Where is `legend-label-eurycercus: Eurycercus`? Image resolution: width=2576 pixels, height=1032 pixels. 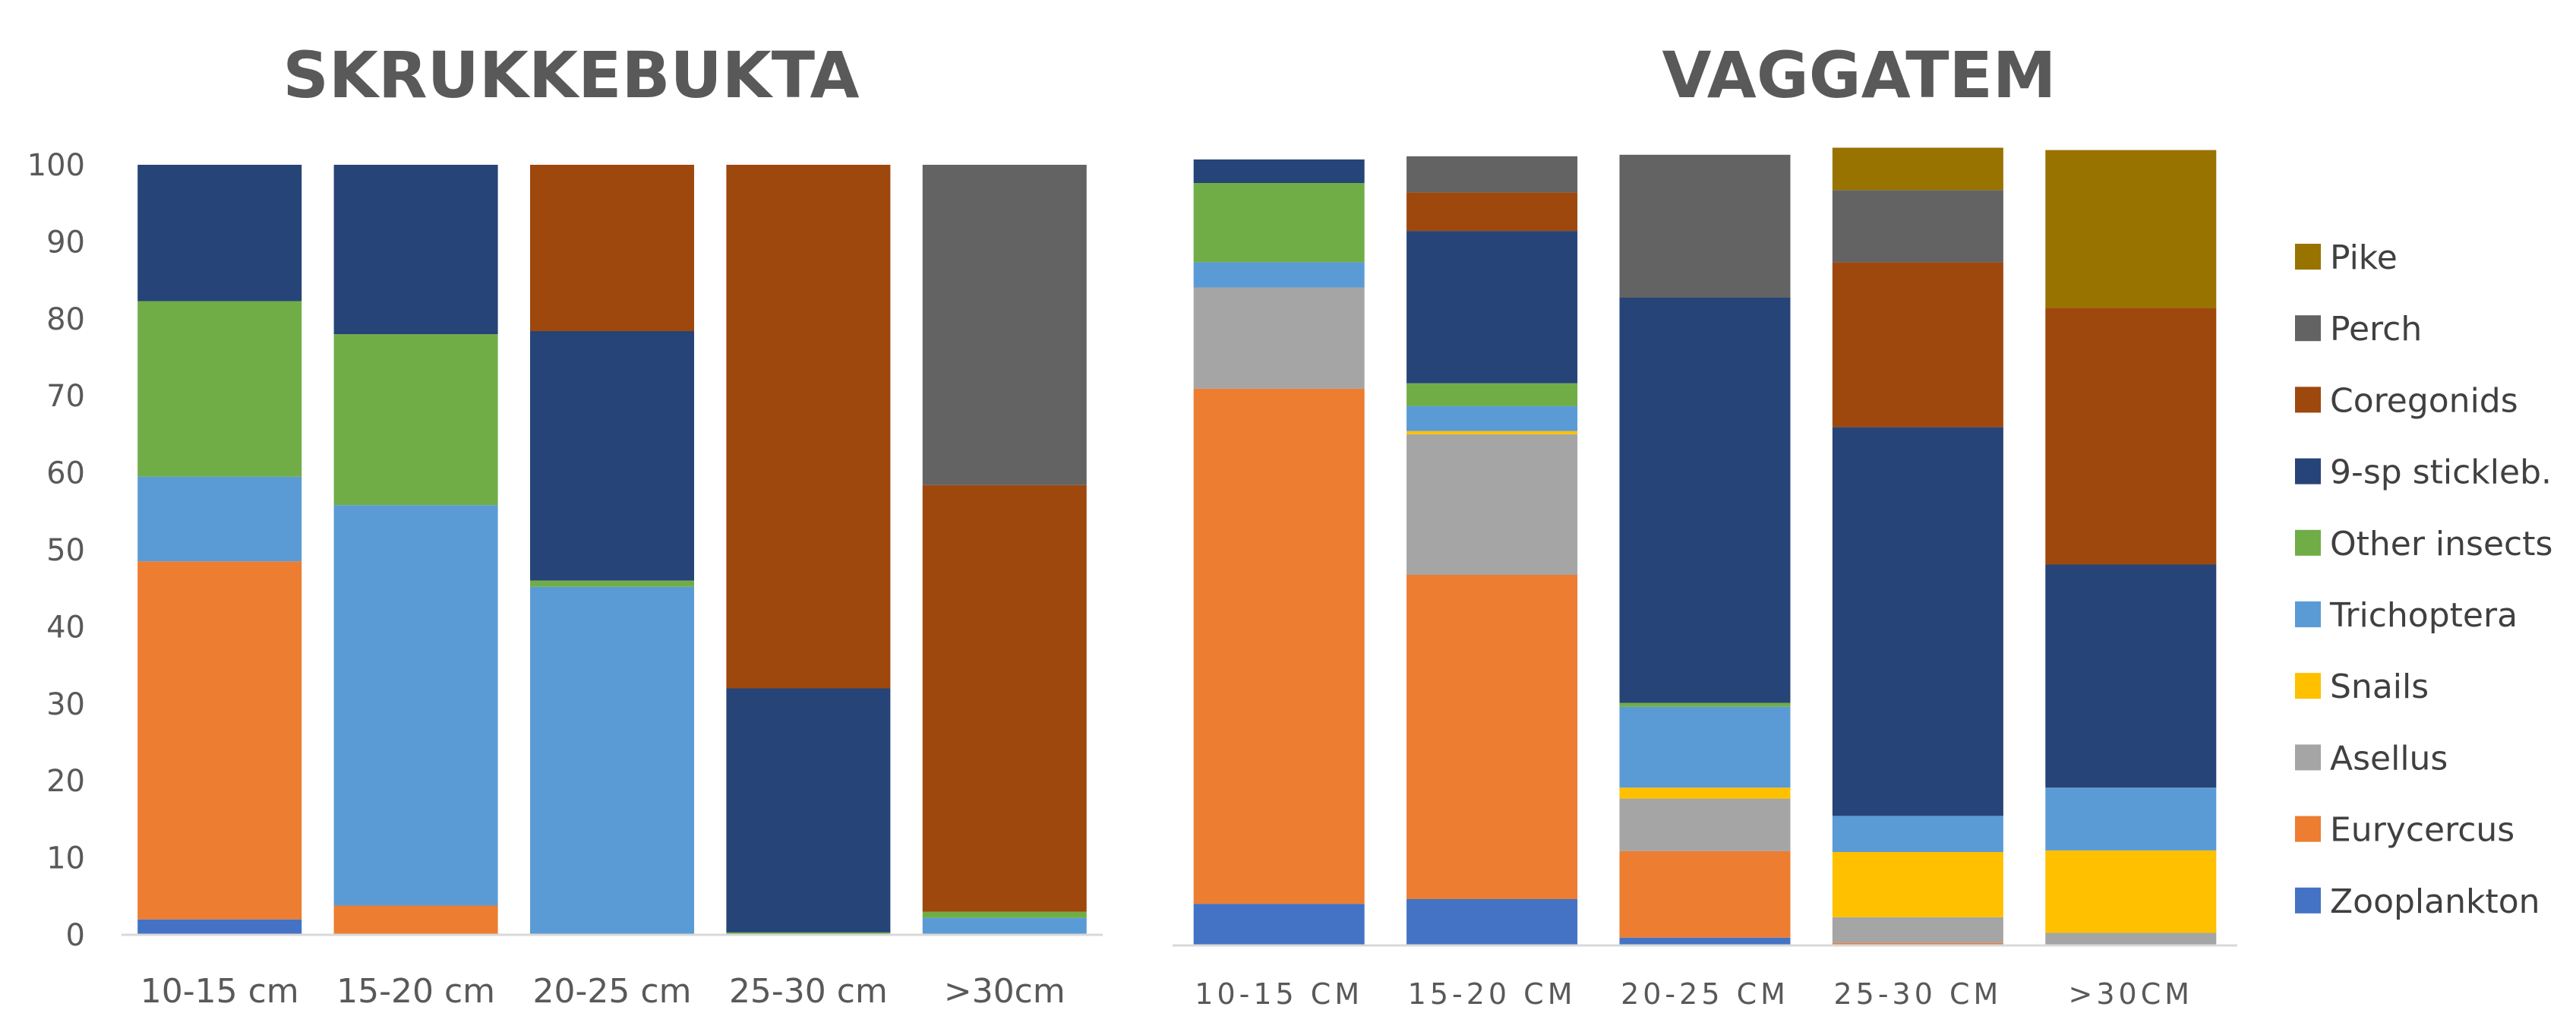 legend-label-eurycercus: Eurycercus is located at coordinates (2422, 830).